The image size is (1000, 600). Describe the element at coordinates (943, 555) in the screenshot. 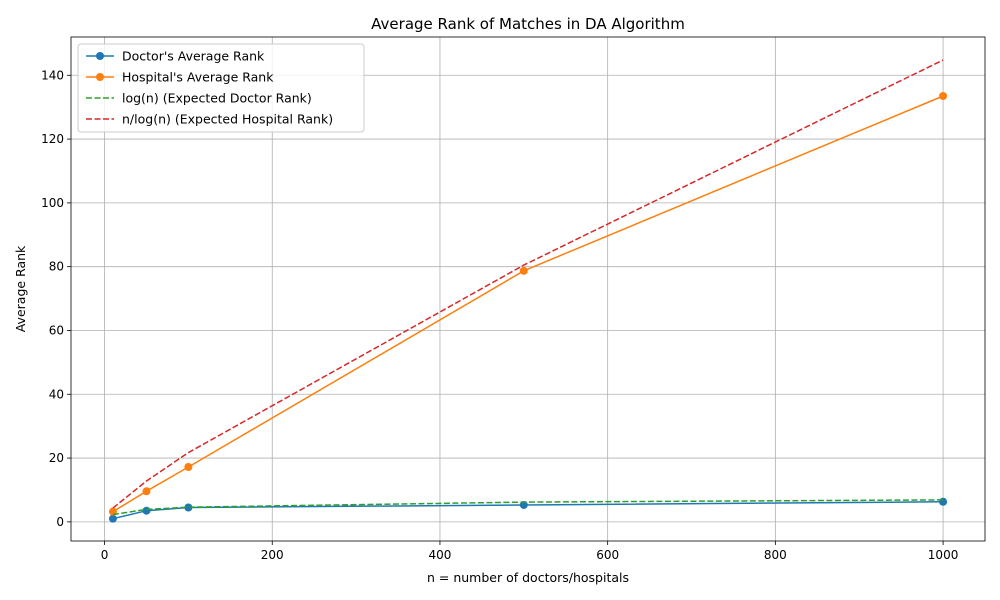

I see `x-tick-label: 1000` at that location.